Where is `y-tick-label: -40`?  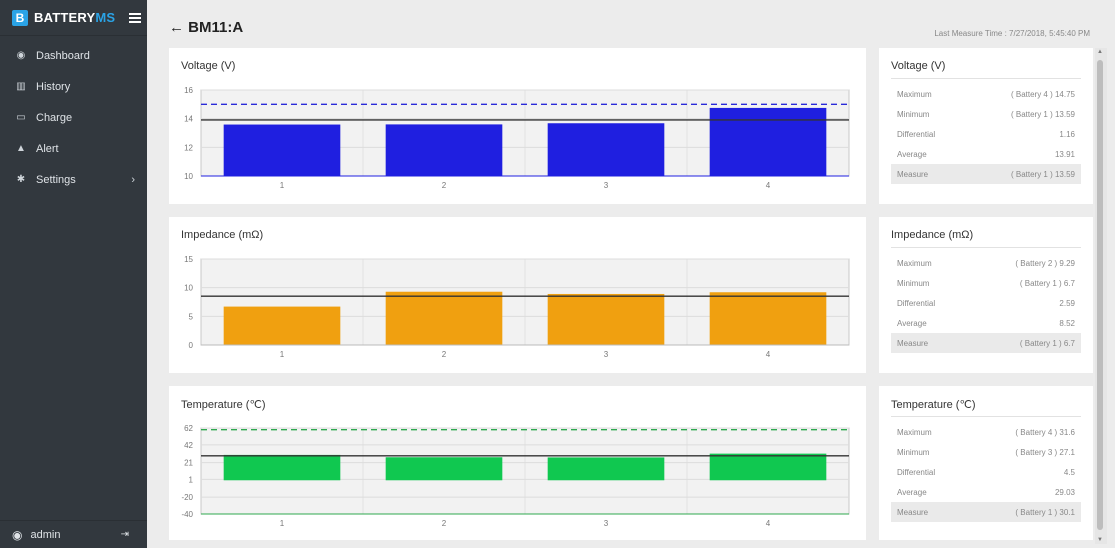 y-tick-label: -40 is located at coordinates (187, 514).